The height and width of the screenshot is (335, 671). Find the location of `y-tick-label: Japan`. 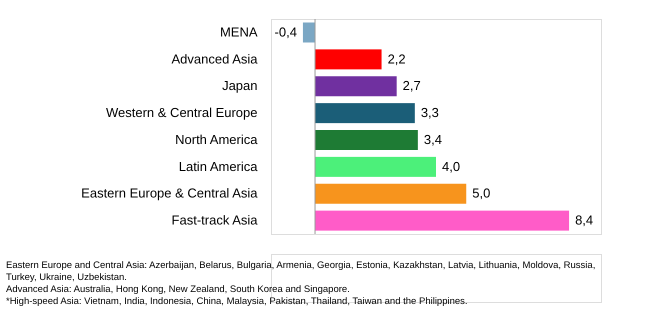

y-tick-label: Japan is located at coordinates (240, 86).